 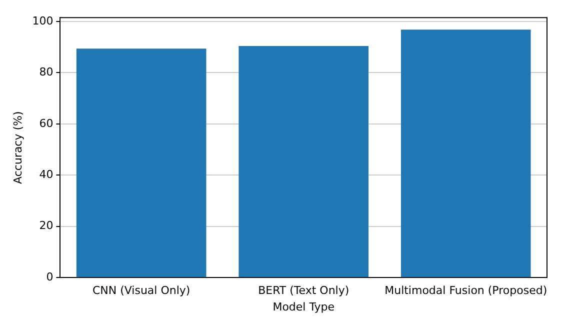 I want to click on y-tick-label: 40, so click(x=46, y=174).